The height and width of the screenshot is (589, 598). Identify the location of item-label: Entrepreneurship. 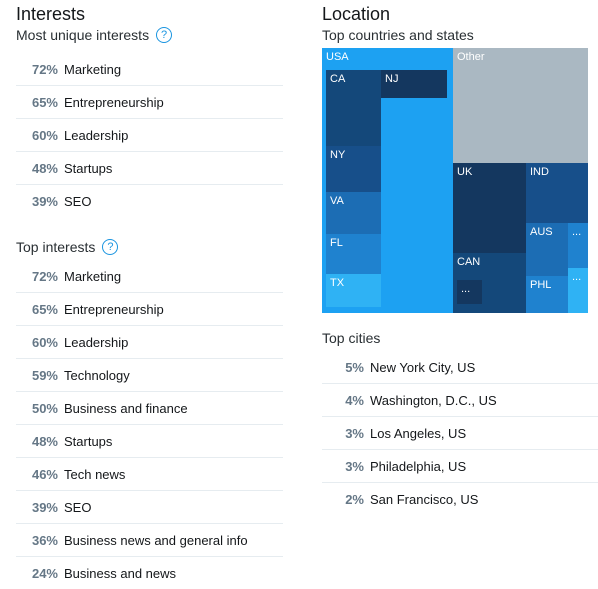
(114, 309).